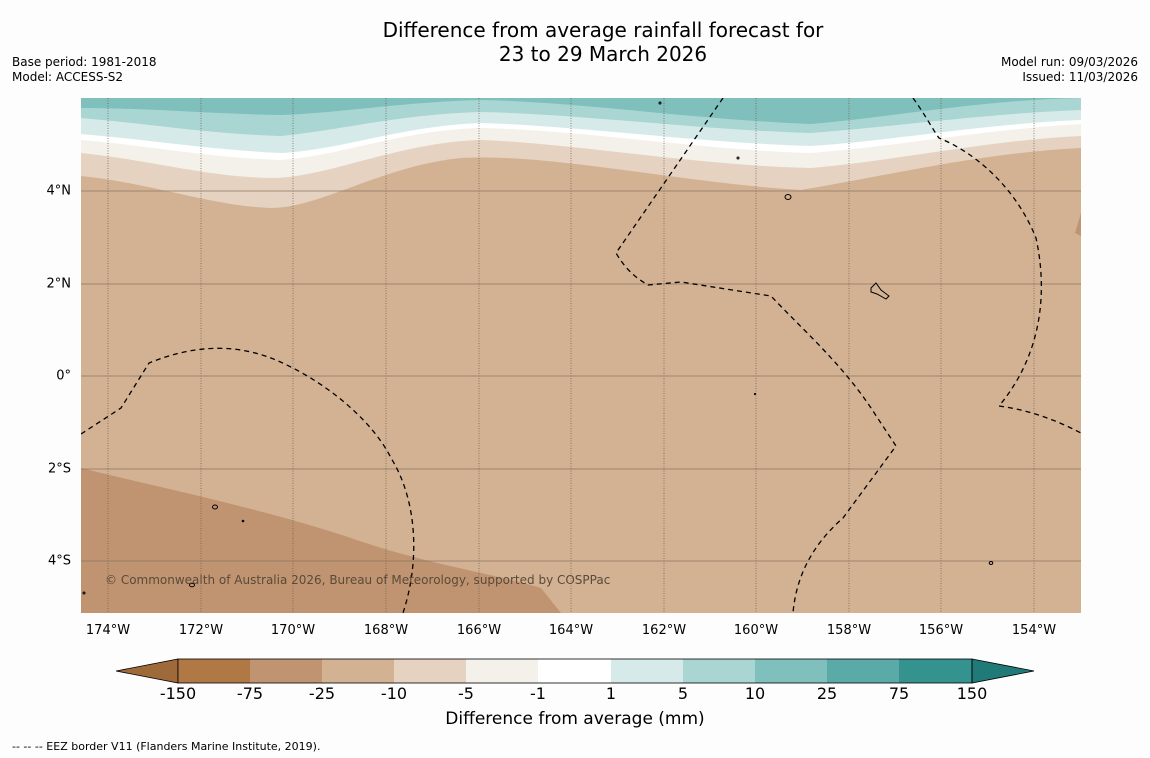  Describe the element at coordinates (108, 630) in the screenshot. I see `lon-label-174w: 174°W` at that location.